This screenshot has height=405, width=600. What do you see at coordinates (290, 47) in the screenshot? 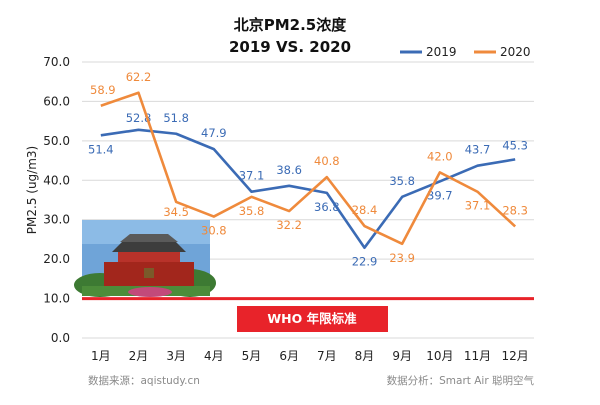
I see `chart-subtitle: 2019 VS. 2020` at bounding box center [290, 47].